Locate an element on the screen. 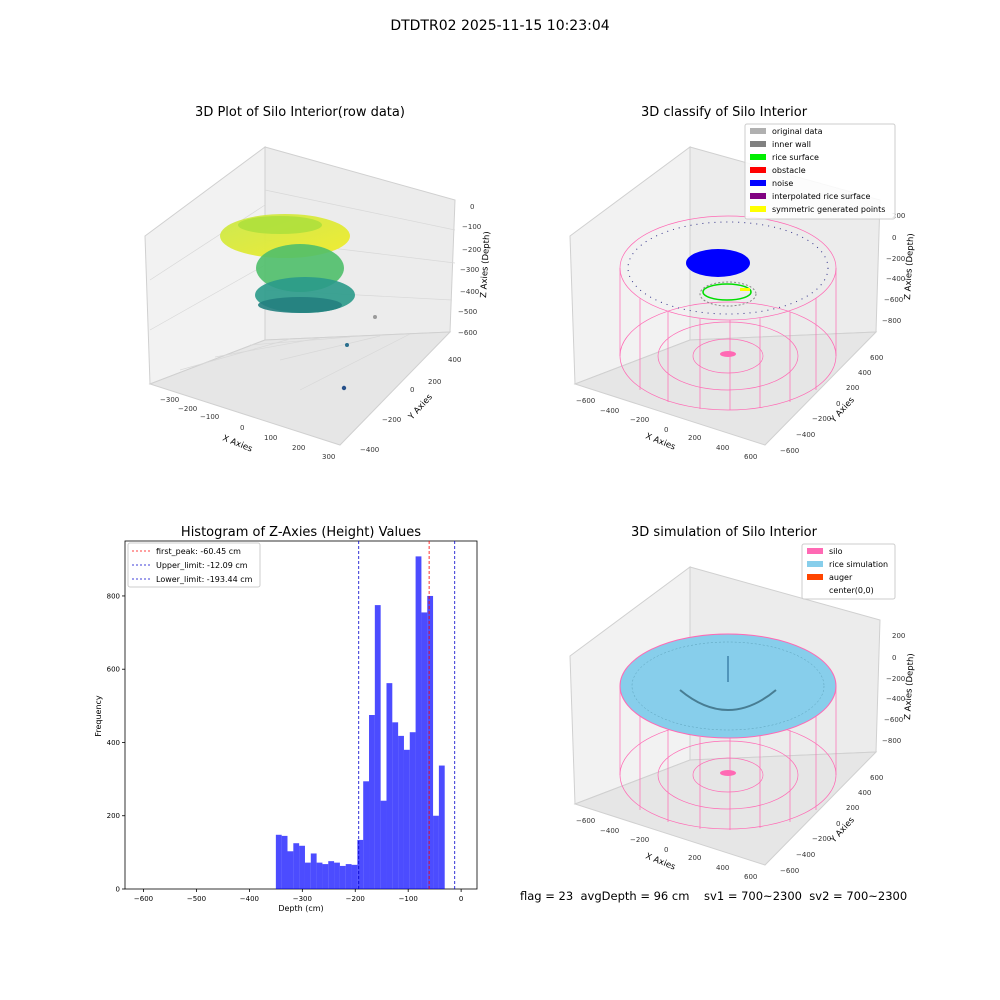  simulation-floor is located at coordinates (725, 808).